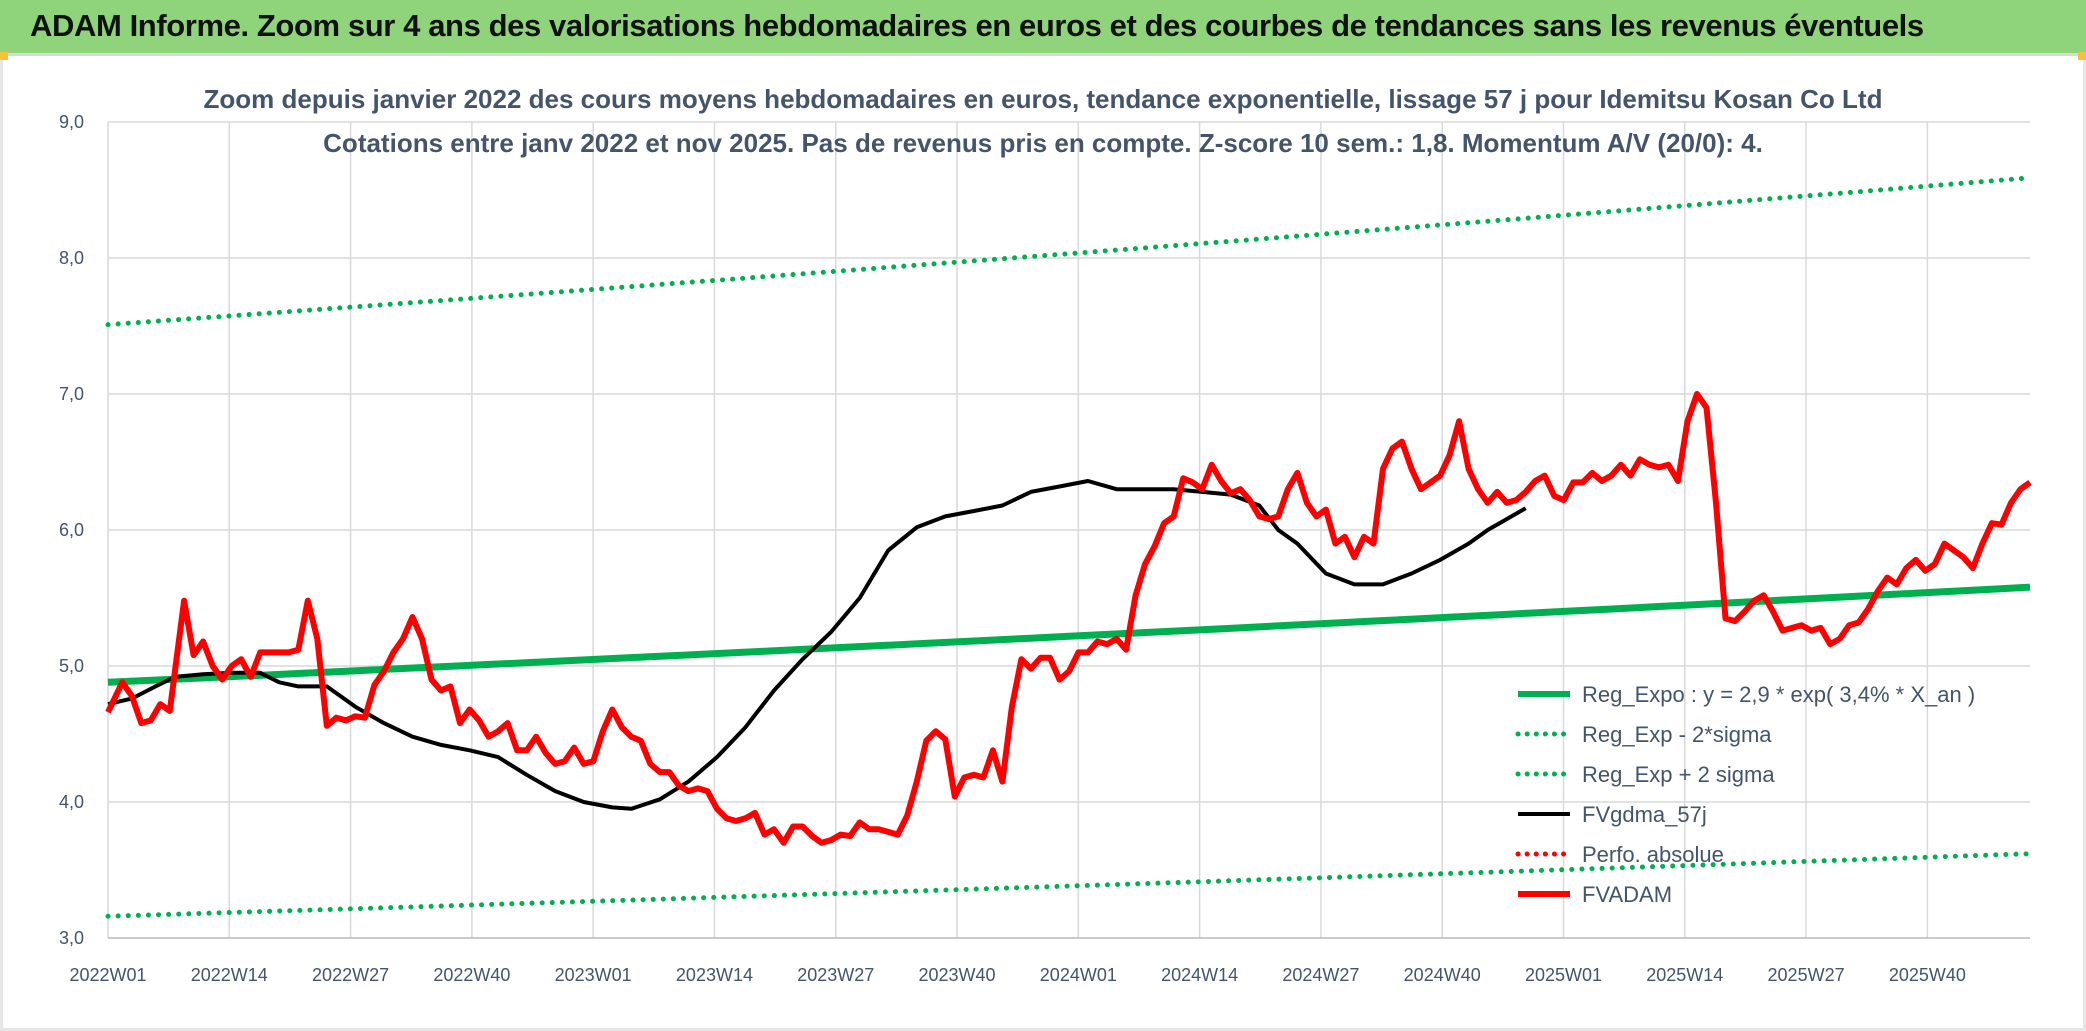 This screenshot has width=2086, height=1031. Describe the element at coordinates (1653, 854) in the screenshot. I see `legend-label-perfo: Perfo. absolue` at that location.